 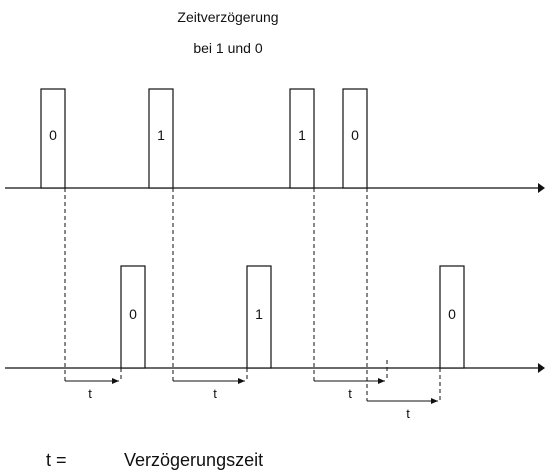 What do you see at coordinates (227, 48) in the screenshot?
I see `title-line-2: bei 1 und 0` at bounding box center [227, 48].